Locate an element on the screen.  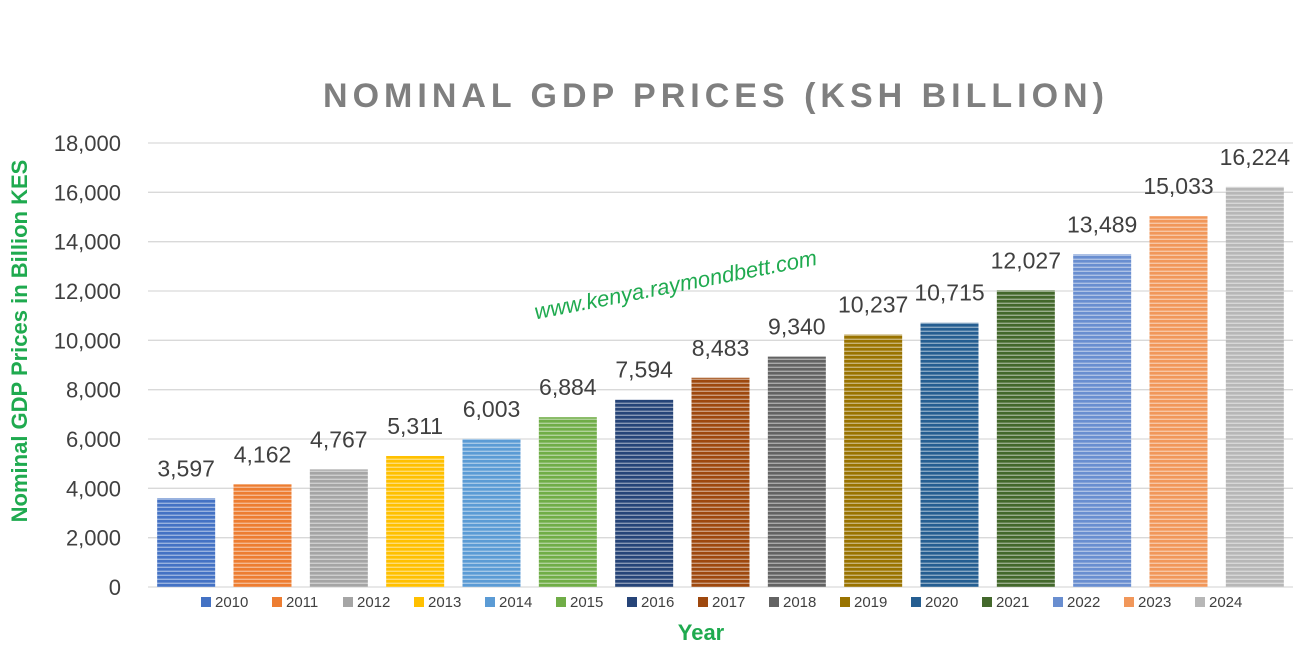
legend-item-2015: 2015 is located at coordinates (579, 602).